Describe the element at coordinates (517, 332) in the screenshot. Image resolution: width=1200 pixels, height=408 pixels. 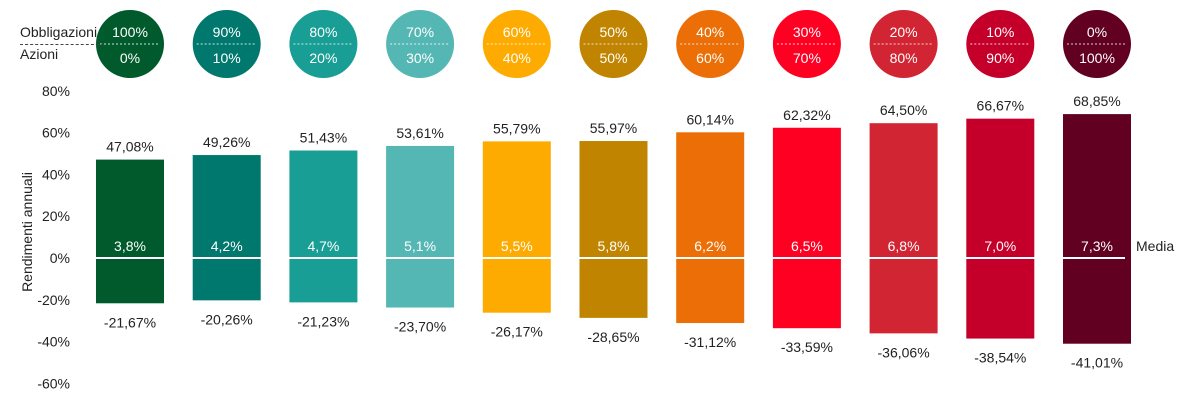
I see `data-label-min: -26,17%` at that location.